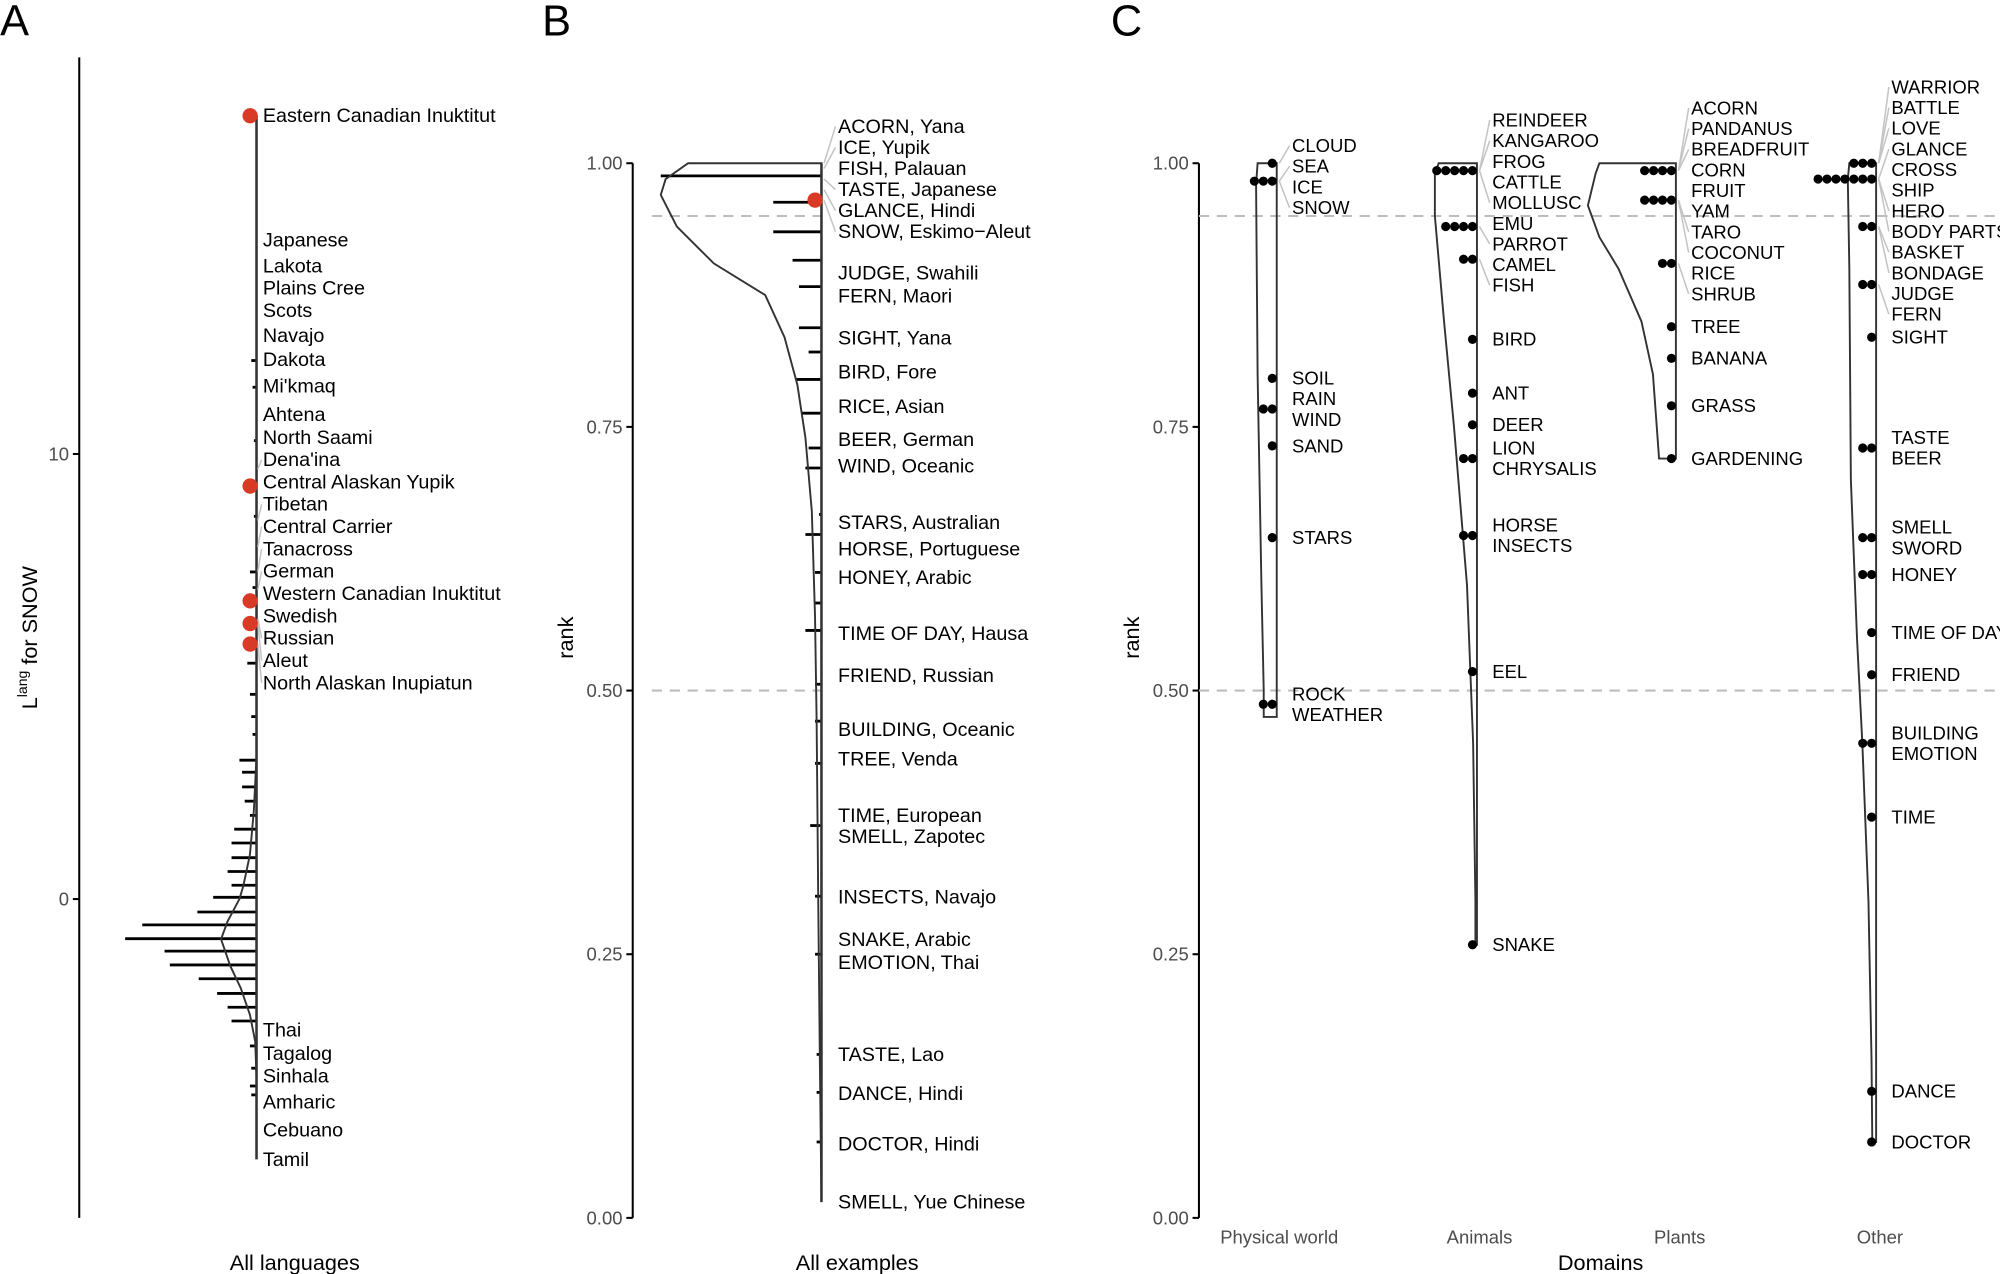  I want to click on word-label: EMU, so click(1512, 223).